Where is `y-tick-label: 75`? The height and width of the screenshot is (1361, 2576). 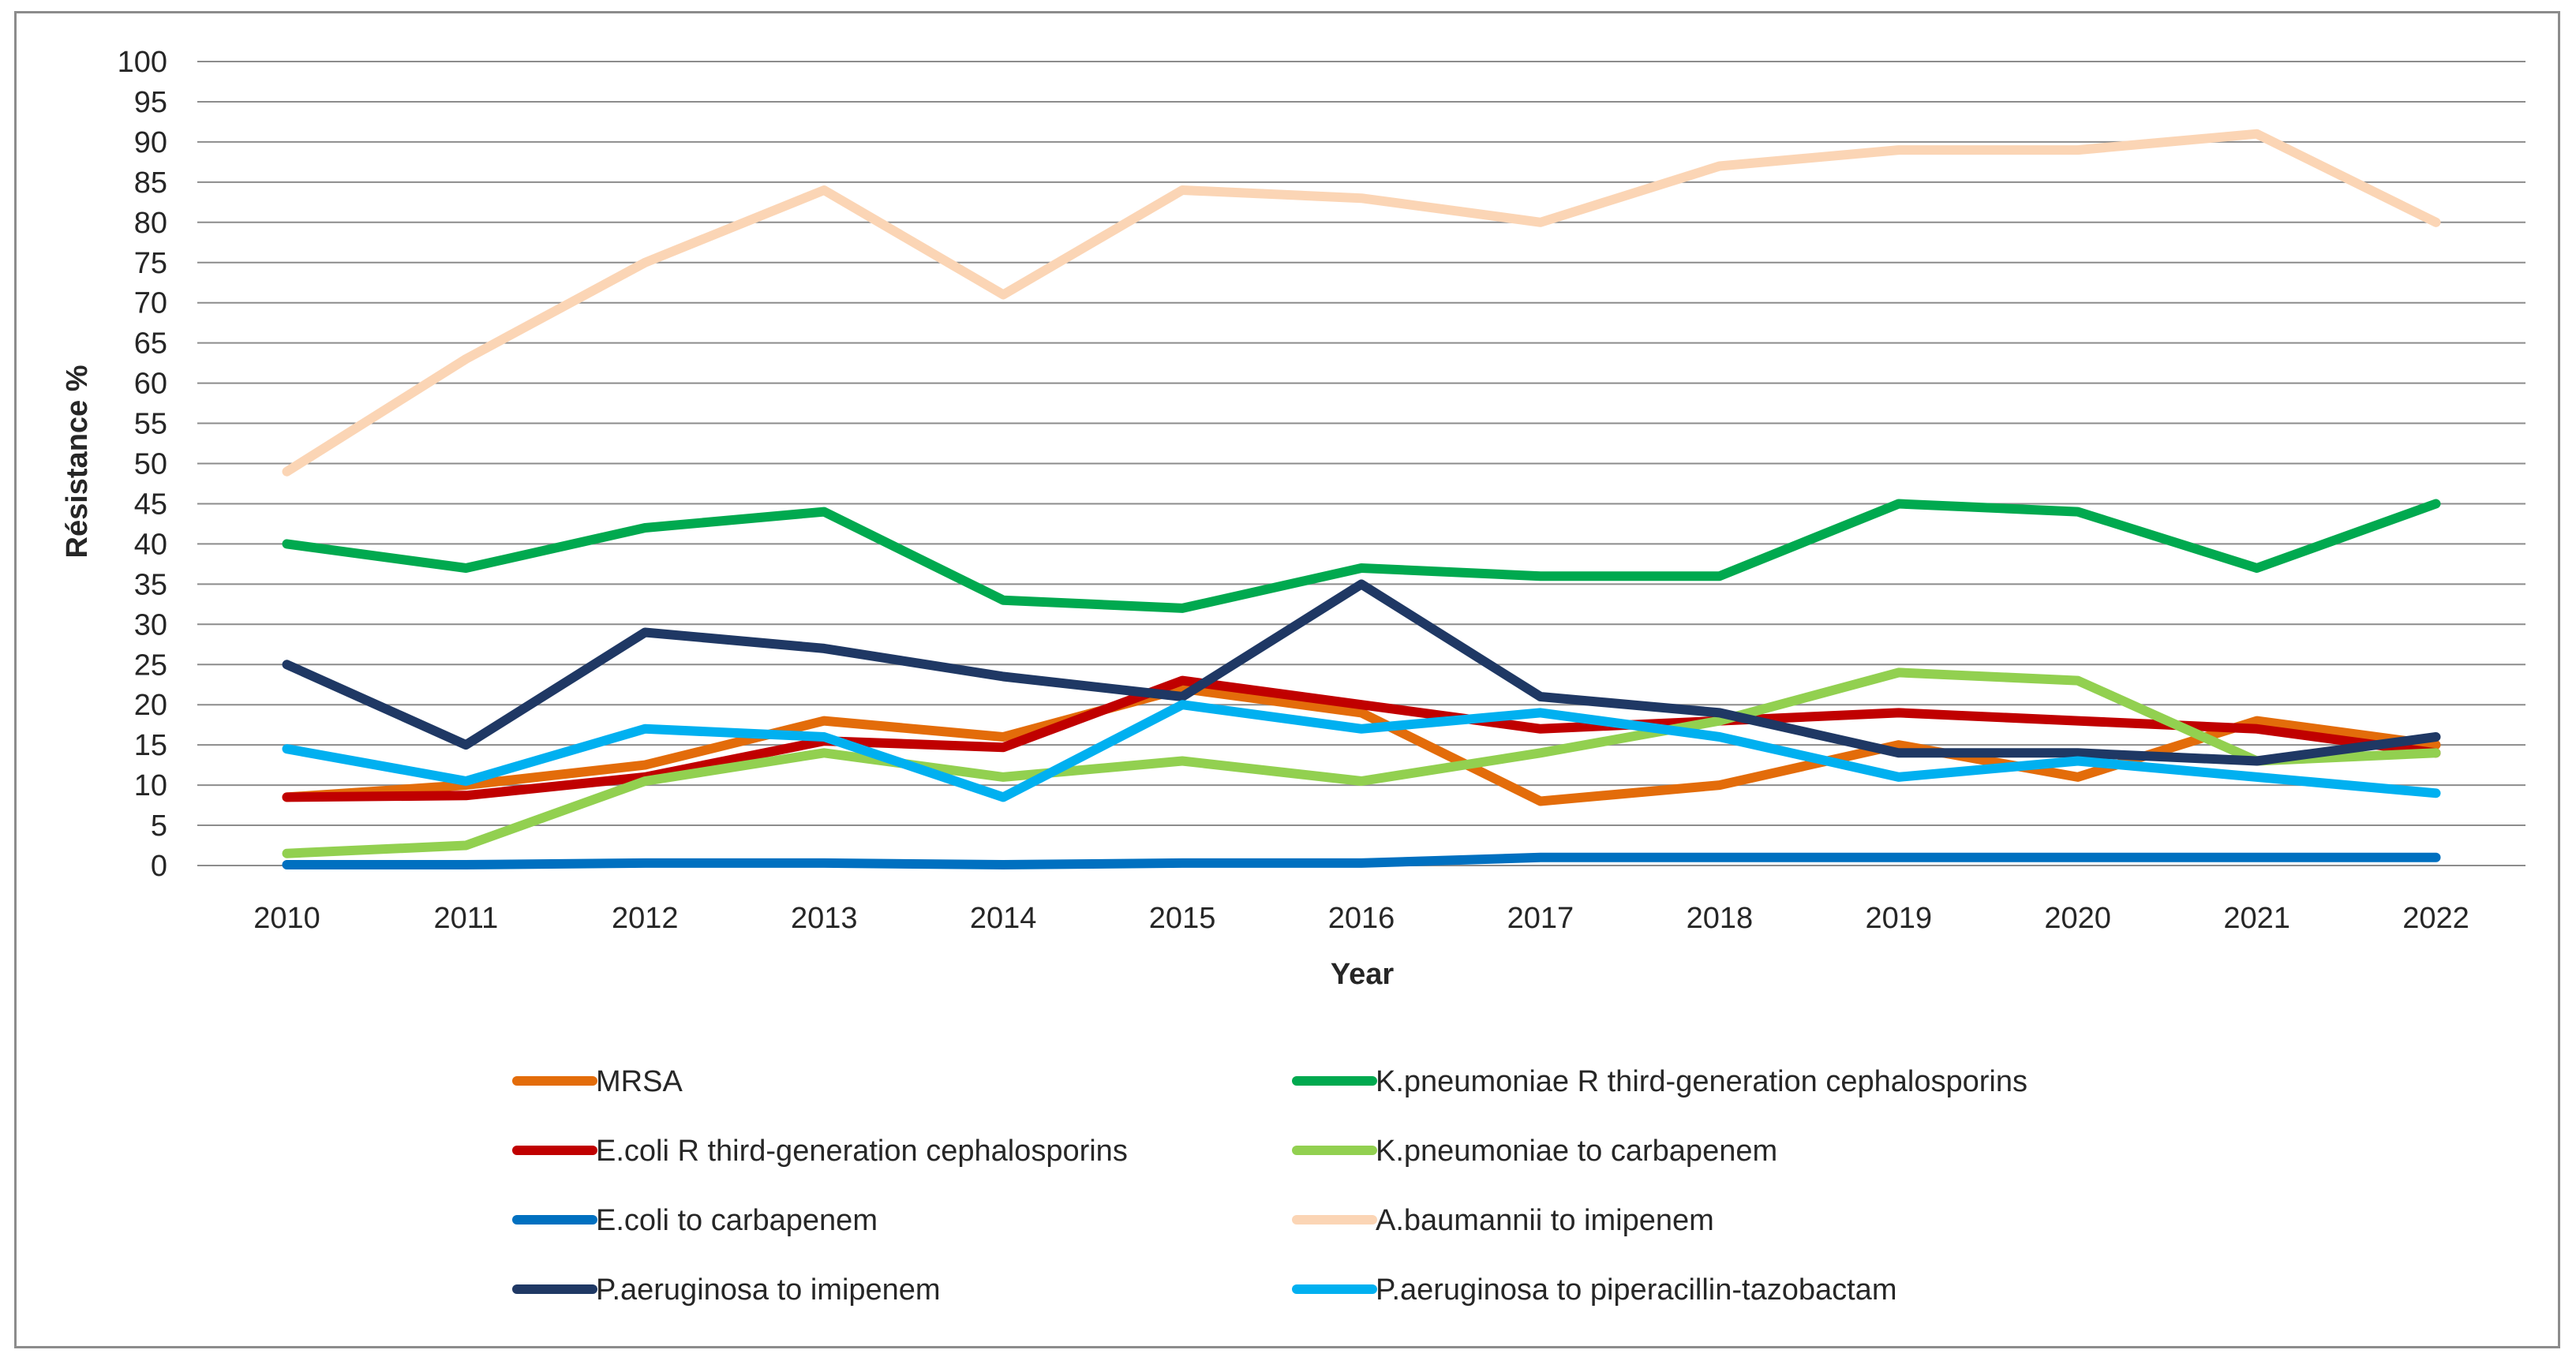
y-tick-label: 75 is located at coordinates (150, 263).